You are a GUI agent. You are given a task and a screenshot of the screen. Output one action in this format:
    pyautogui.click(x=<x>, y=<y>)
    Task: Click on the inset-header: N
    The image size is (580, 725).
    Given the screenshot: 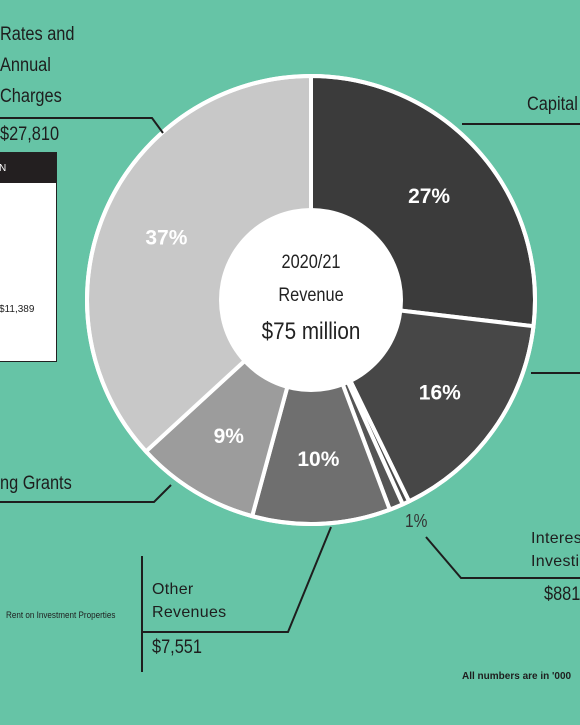 What is the action you would take?
    pyautogui.click(x=28, y=168)
    